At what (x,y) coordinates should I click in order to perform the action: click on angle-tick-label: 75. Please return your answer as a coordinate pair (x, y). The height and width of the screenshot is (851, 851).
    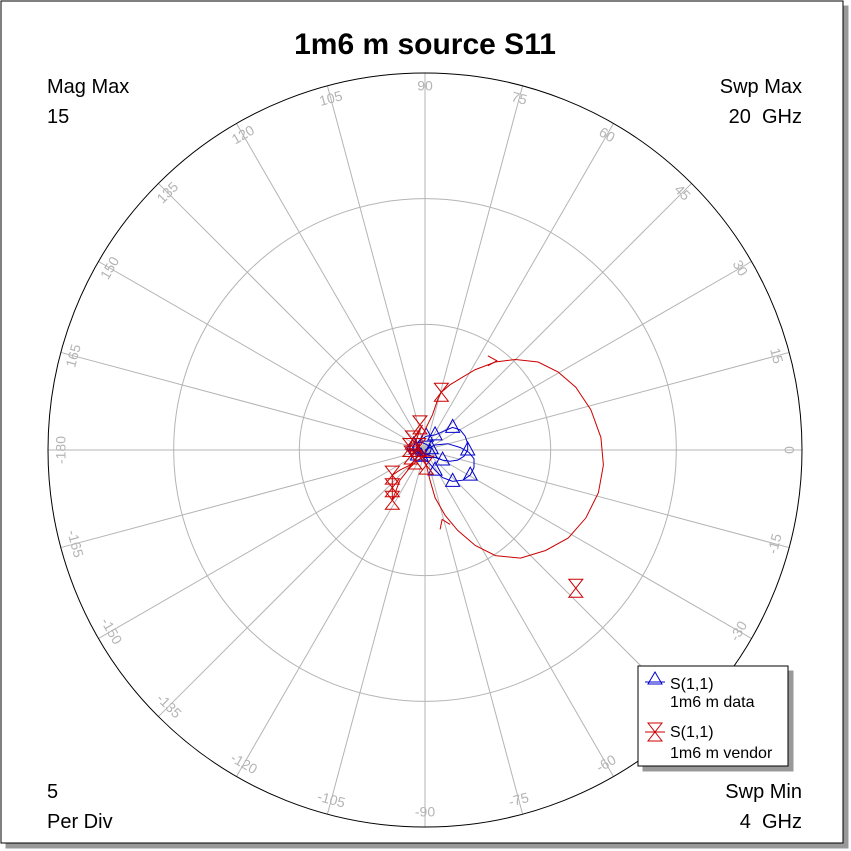
    Looking at the image, I should click on (519, 98).